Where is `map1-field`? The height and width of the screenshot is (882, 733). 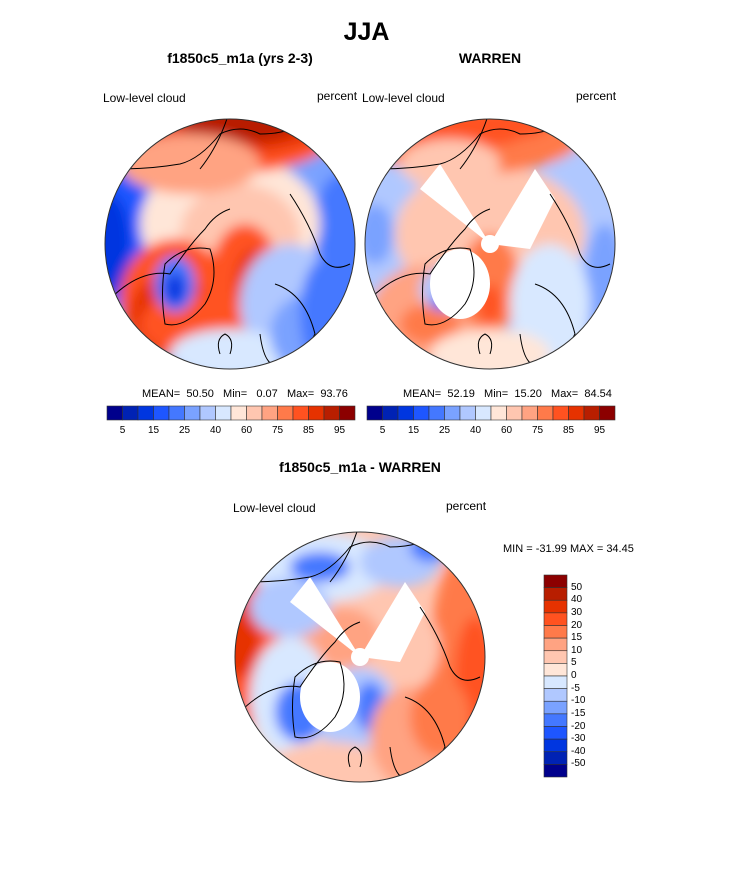
map1-field is located at coordinates (230, 244).